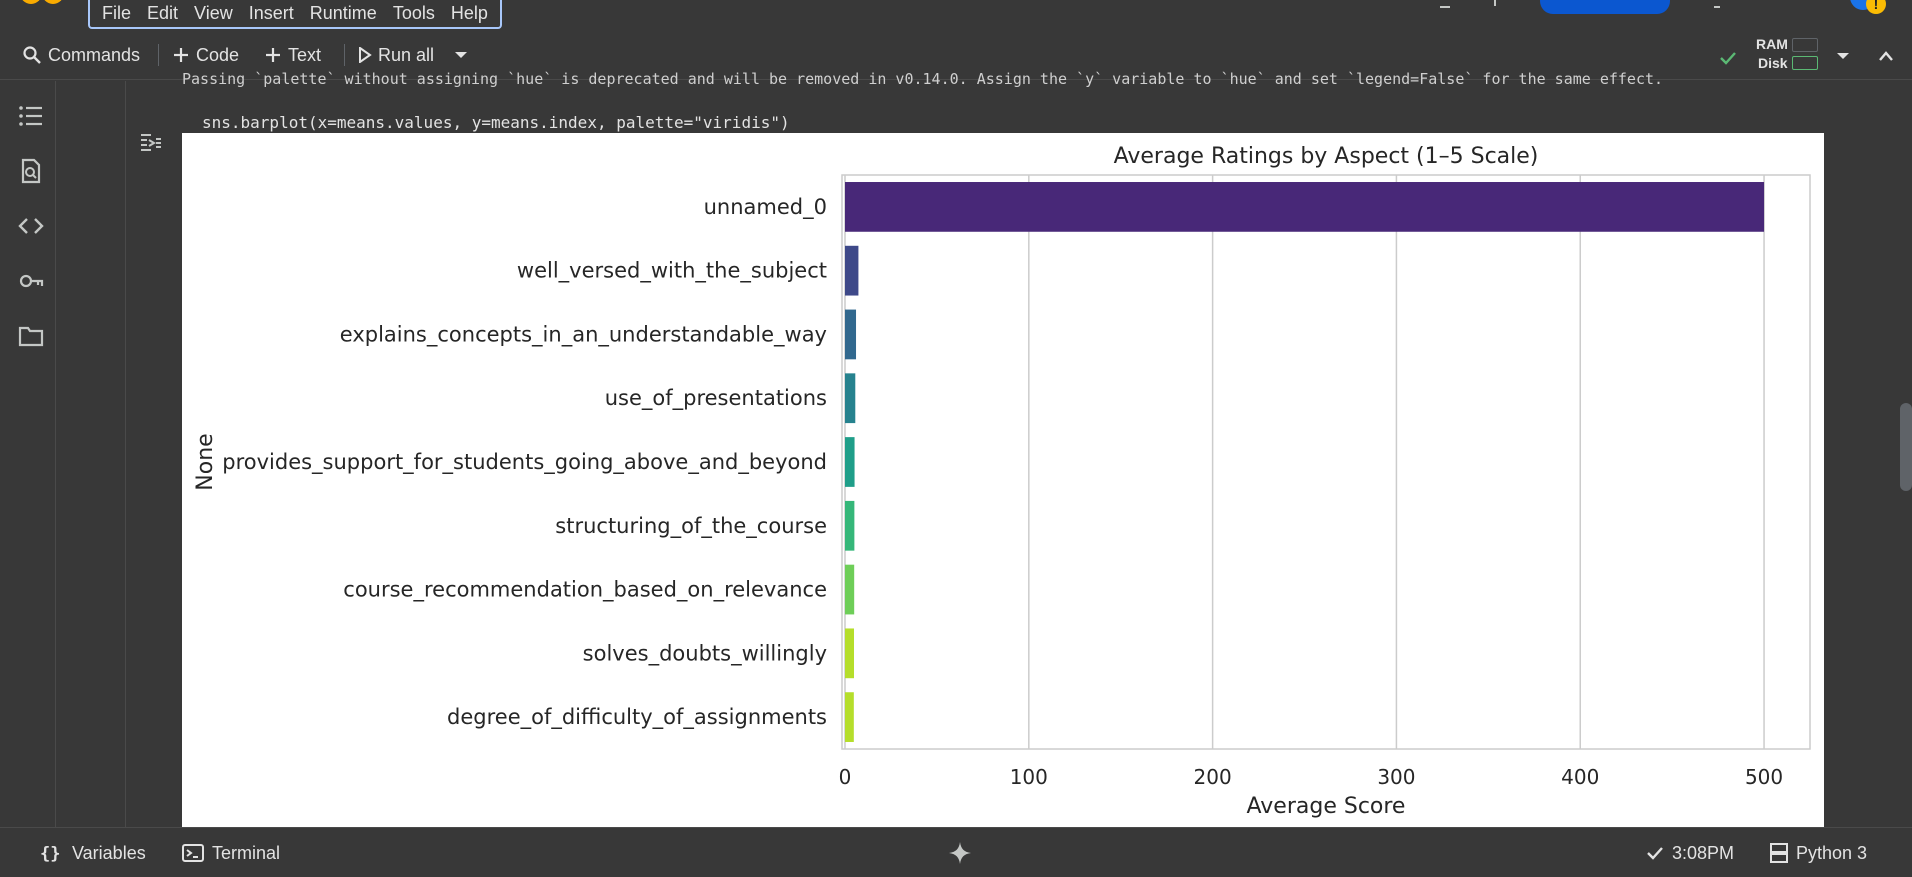 Image resolution: width=1912 pixels, height=877 pixels. What do you see at coordinates (91, 454) in the screenshot?
I see `cell-gutter` at bounding box center [91, 454].